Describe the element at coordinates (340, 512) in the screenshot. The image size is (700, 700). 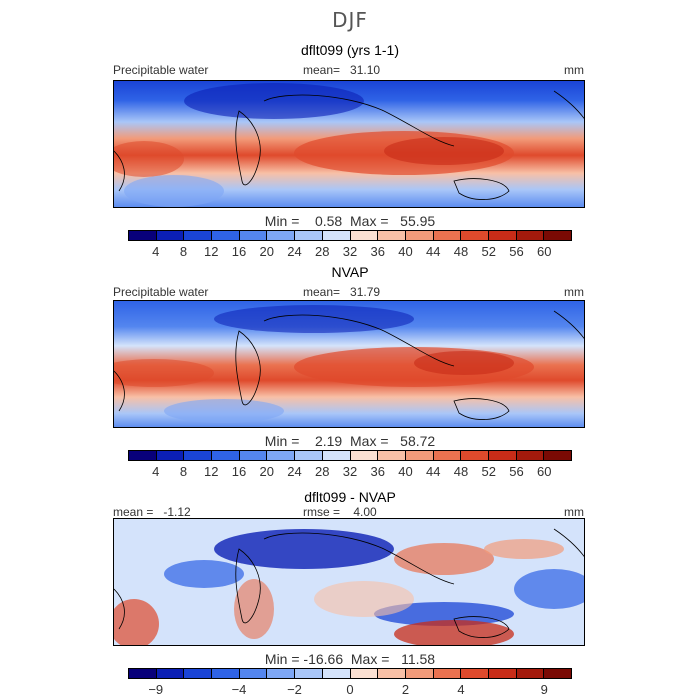
I see `panel-3-rmse-label: rmse = 4.00` at that location.